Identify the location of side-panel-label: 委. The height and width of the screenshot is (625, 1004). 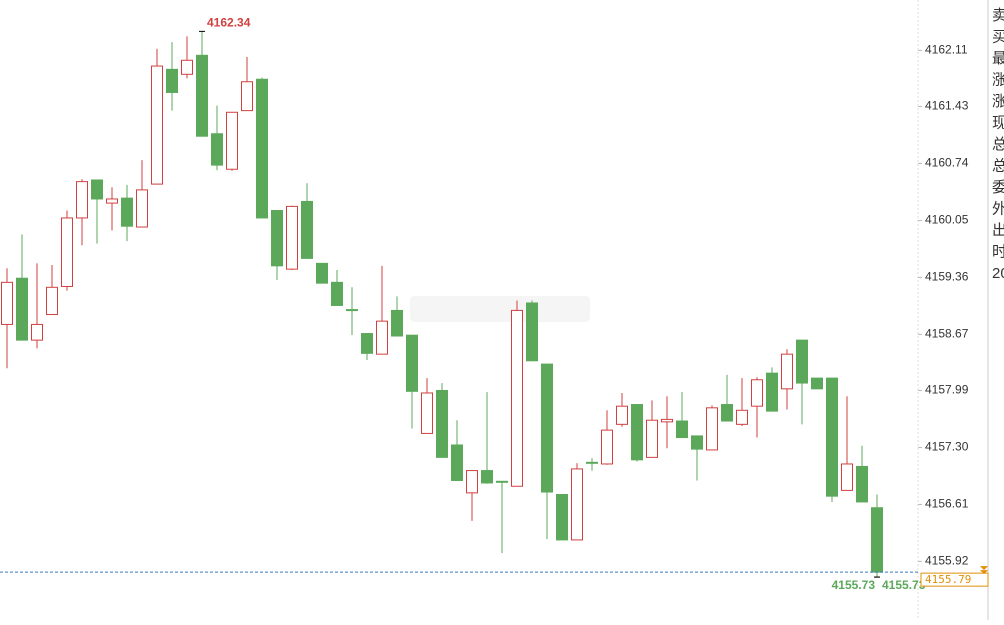
(998, 187).